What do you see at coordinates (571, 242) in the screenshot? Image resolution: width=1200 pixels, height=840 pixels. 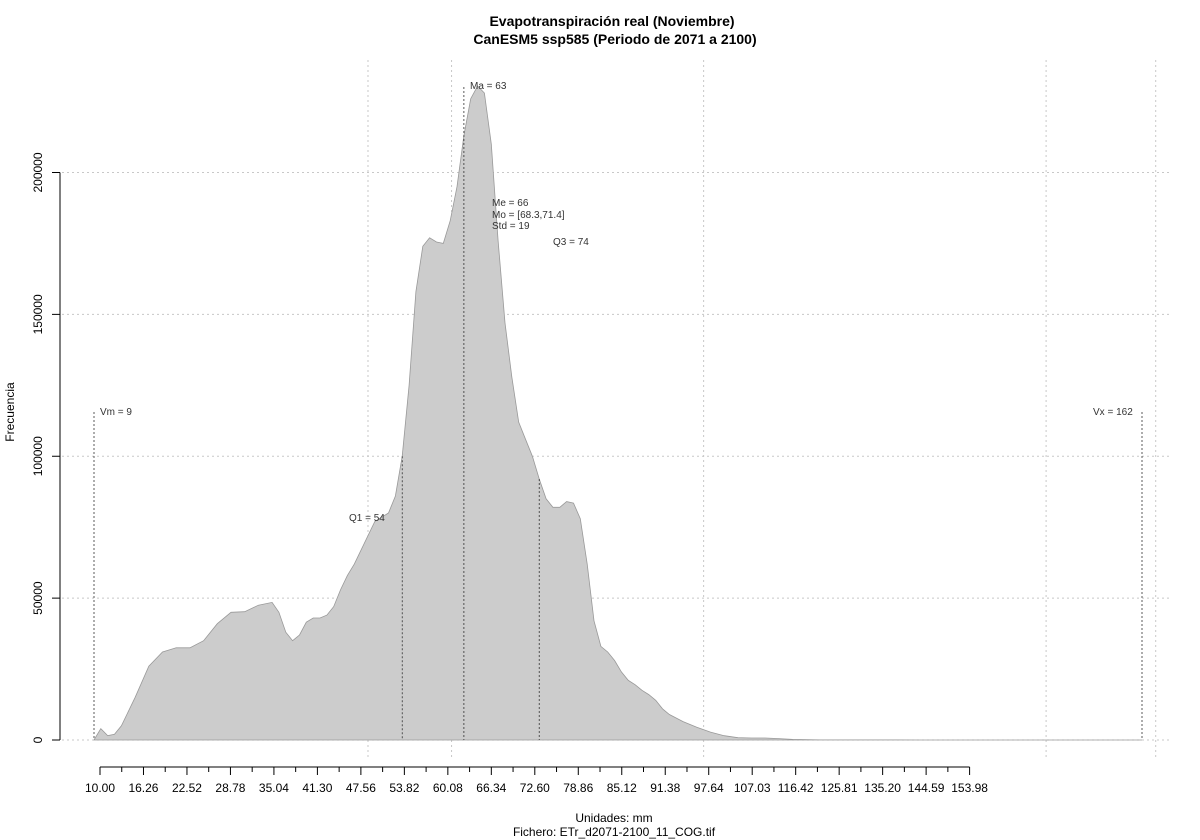 I see `annotation-q3: Q3 = 74` at bounding box center [571, 242].